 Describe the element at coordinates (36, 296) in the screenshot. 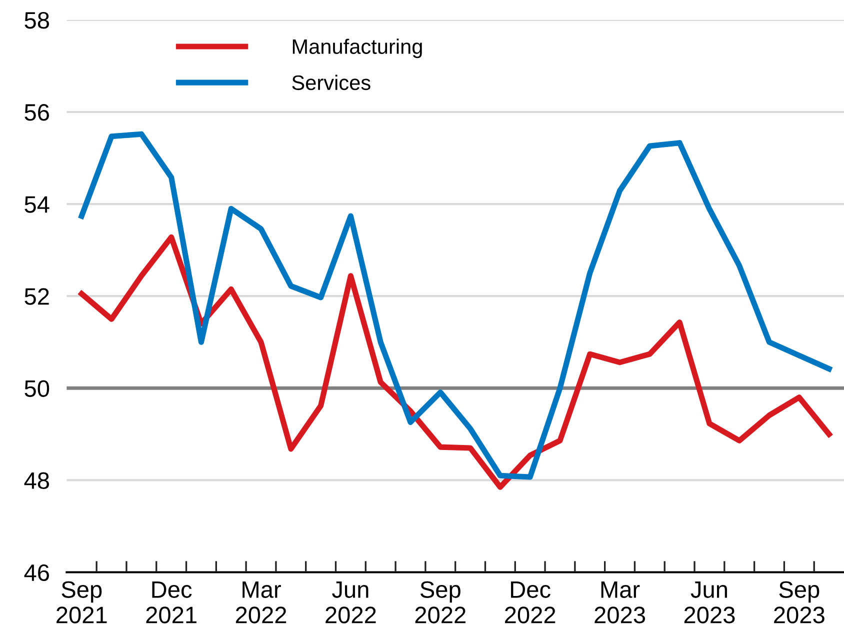

I see `y-tick-label: 52` at that location.